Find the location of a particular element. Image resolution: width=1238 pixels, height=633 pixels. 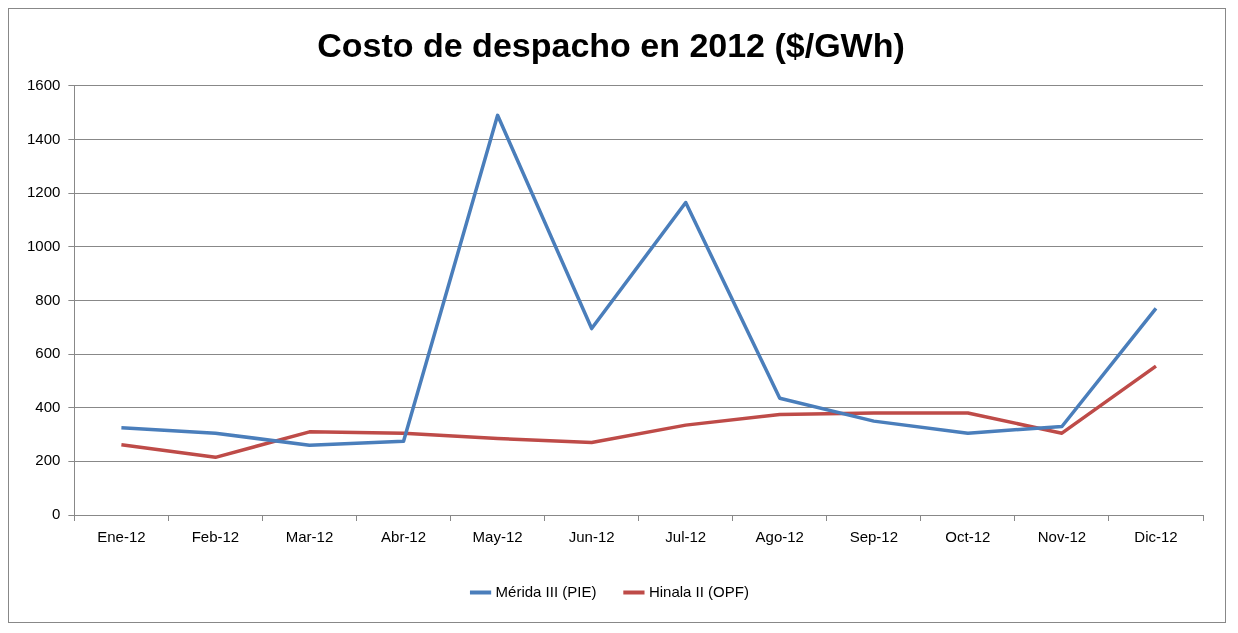

x-tick-label: Ene-12 is located at coordinates (121, 537).